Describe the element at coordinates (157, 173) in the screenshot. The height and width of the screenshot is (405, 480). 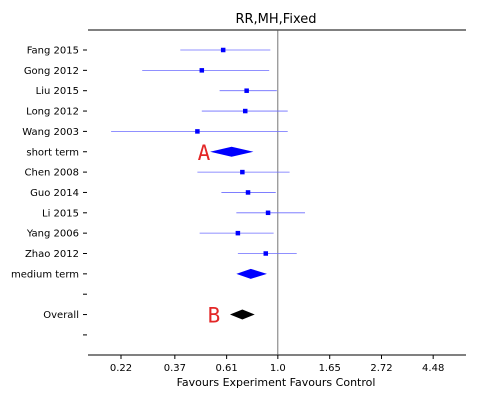
I see `forest-row: Chen 2008` at that location.